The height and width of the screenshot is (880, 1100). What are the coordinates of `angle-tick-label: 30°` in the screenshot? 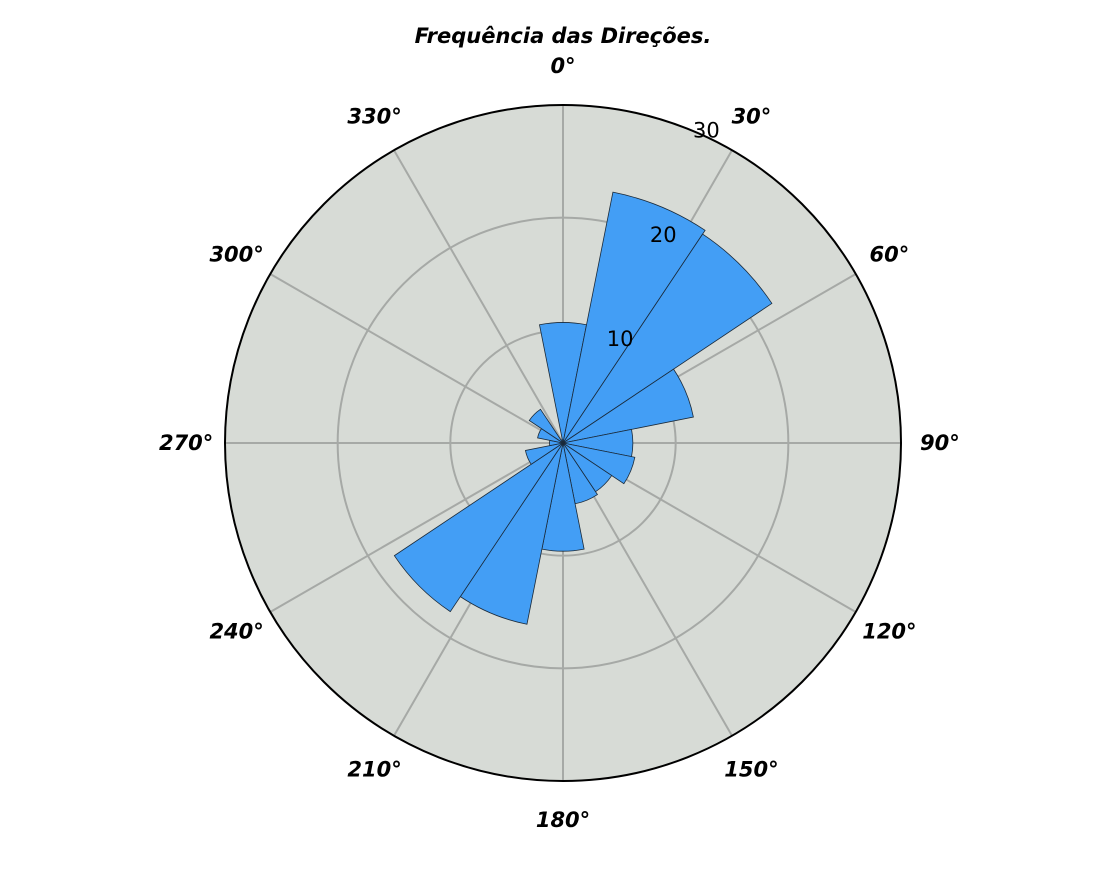 It's located at (752, 117).